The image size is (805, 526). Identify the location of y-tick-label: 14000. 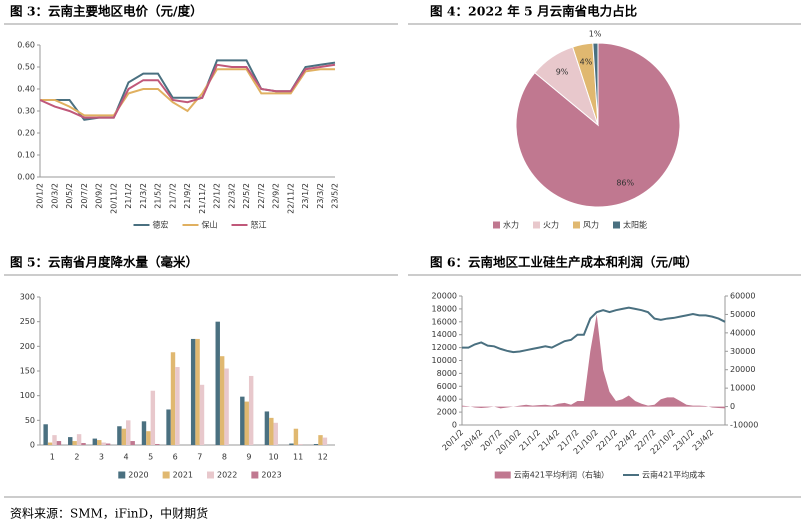
(444, 334).